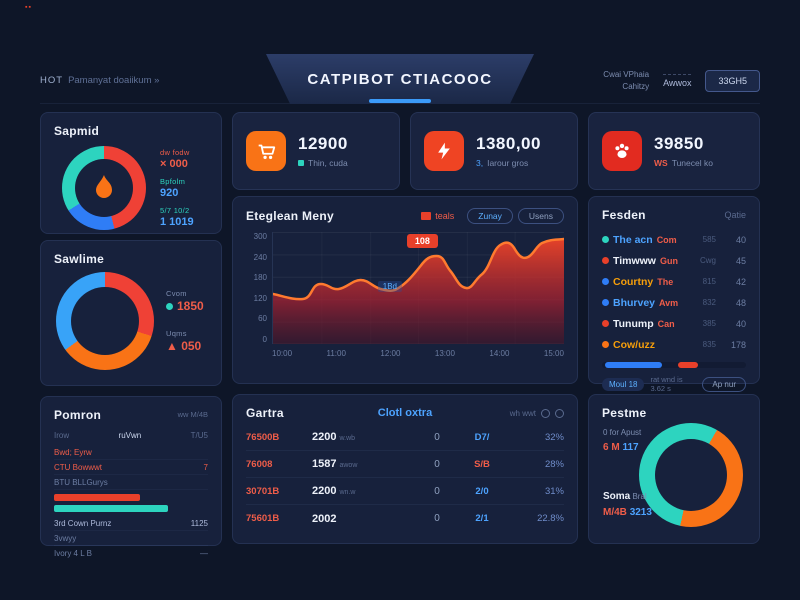 This screenshot has width=800, height=600. Describe the element at coordinates (480, 163) in the screenshot. I see `stat-card-sub-prefix: 3,` at that location.